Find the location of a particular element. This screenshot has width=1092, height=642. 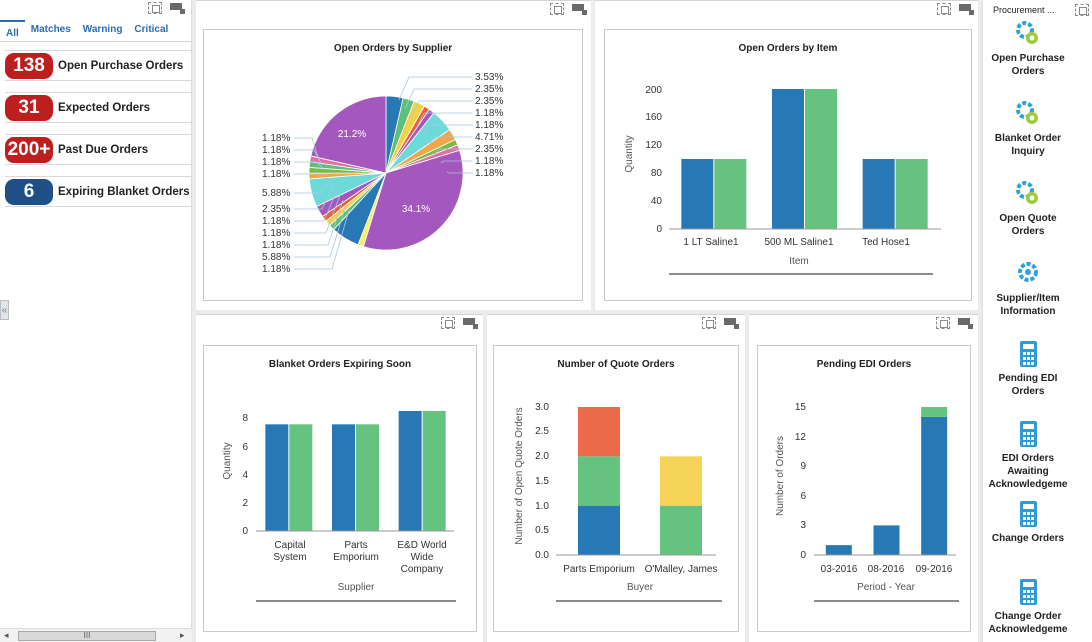

y-tick-label: 80 is located at coordinates (657, 173).